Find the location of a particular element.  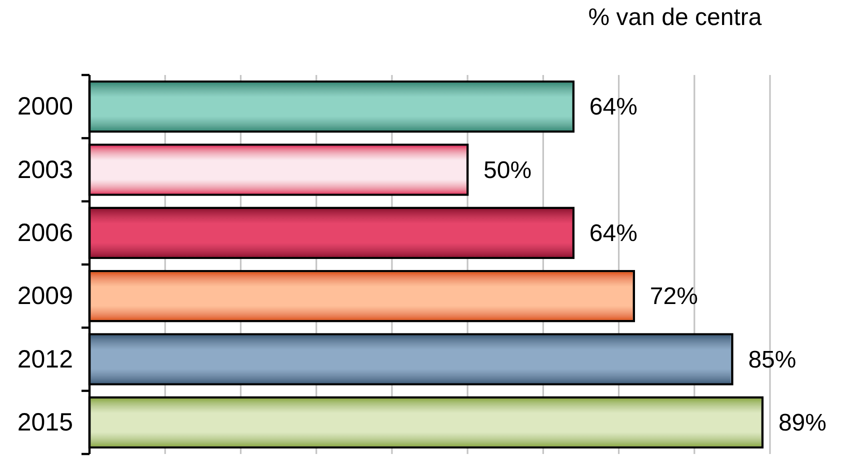

y-tick-label: 2006 is located at coordinates (45, 232).